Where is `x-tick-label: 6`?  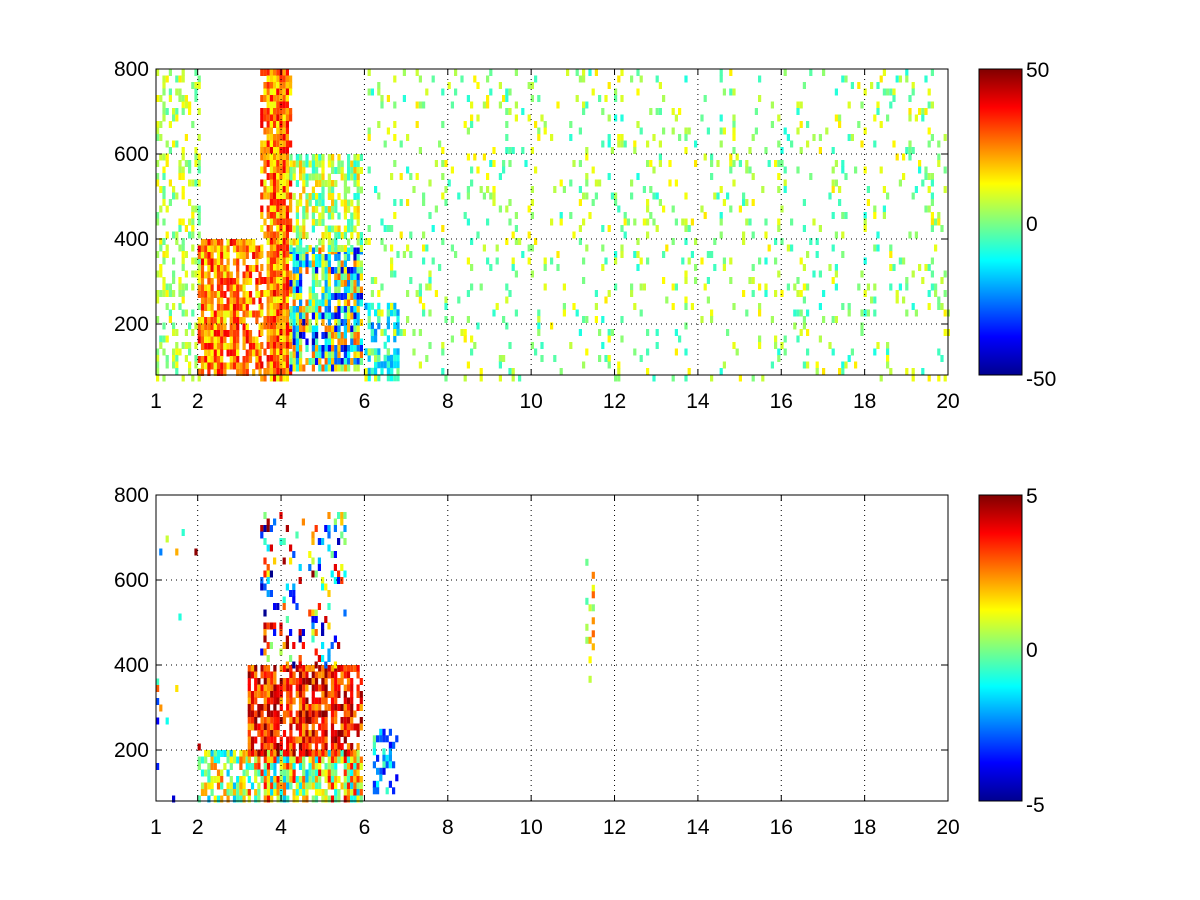 x-tick-label: 6 is located at coordinates (365, 827).